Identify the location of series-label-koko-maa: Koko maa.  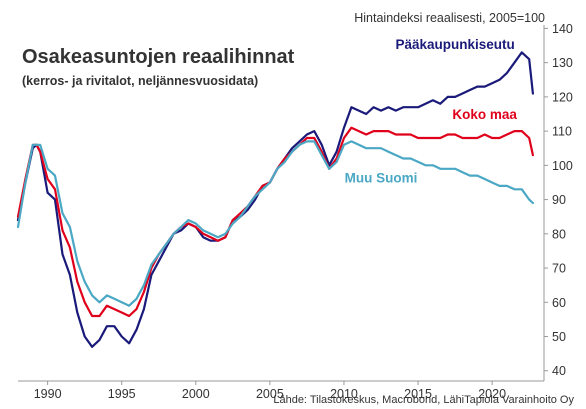
(484, 114).